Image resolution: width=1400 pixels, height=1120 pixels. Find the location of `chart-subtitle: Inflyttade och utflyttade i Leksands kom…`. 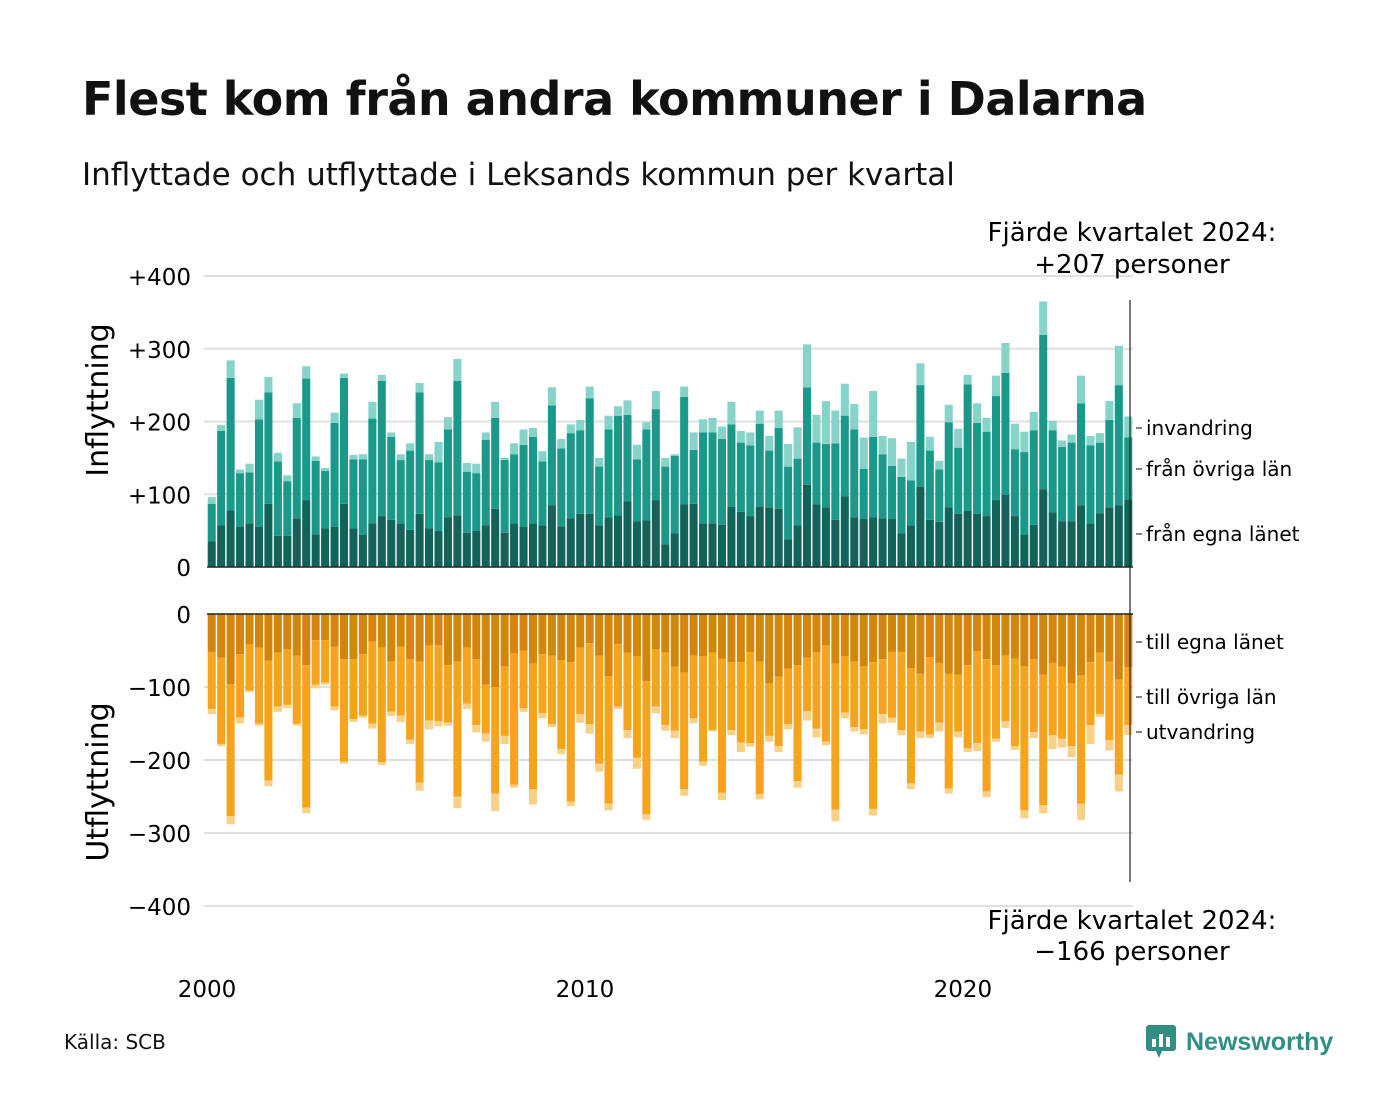

chart-subtitle: Inflyttade och utflyttade i Leksands kom… is located at coordinates (518, 175).